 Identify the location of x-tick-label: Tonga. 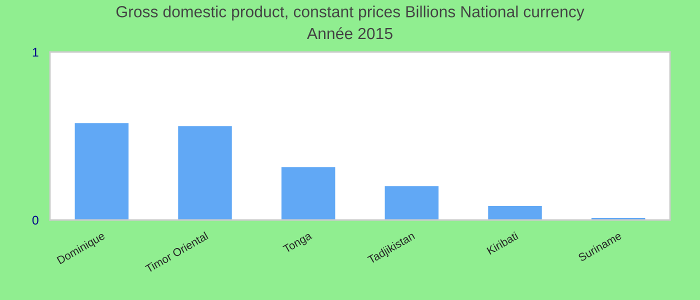
(298, 243).